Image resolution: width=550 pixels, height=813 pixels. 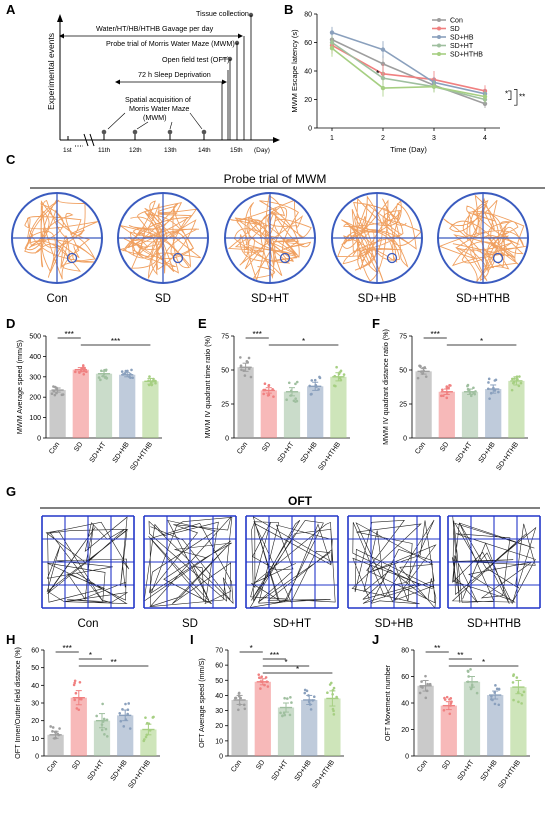 I want to click on legend-label: SD+HT, so click(x=462, y=46).